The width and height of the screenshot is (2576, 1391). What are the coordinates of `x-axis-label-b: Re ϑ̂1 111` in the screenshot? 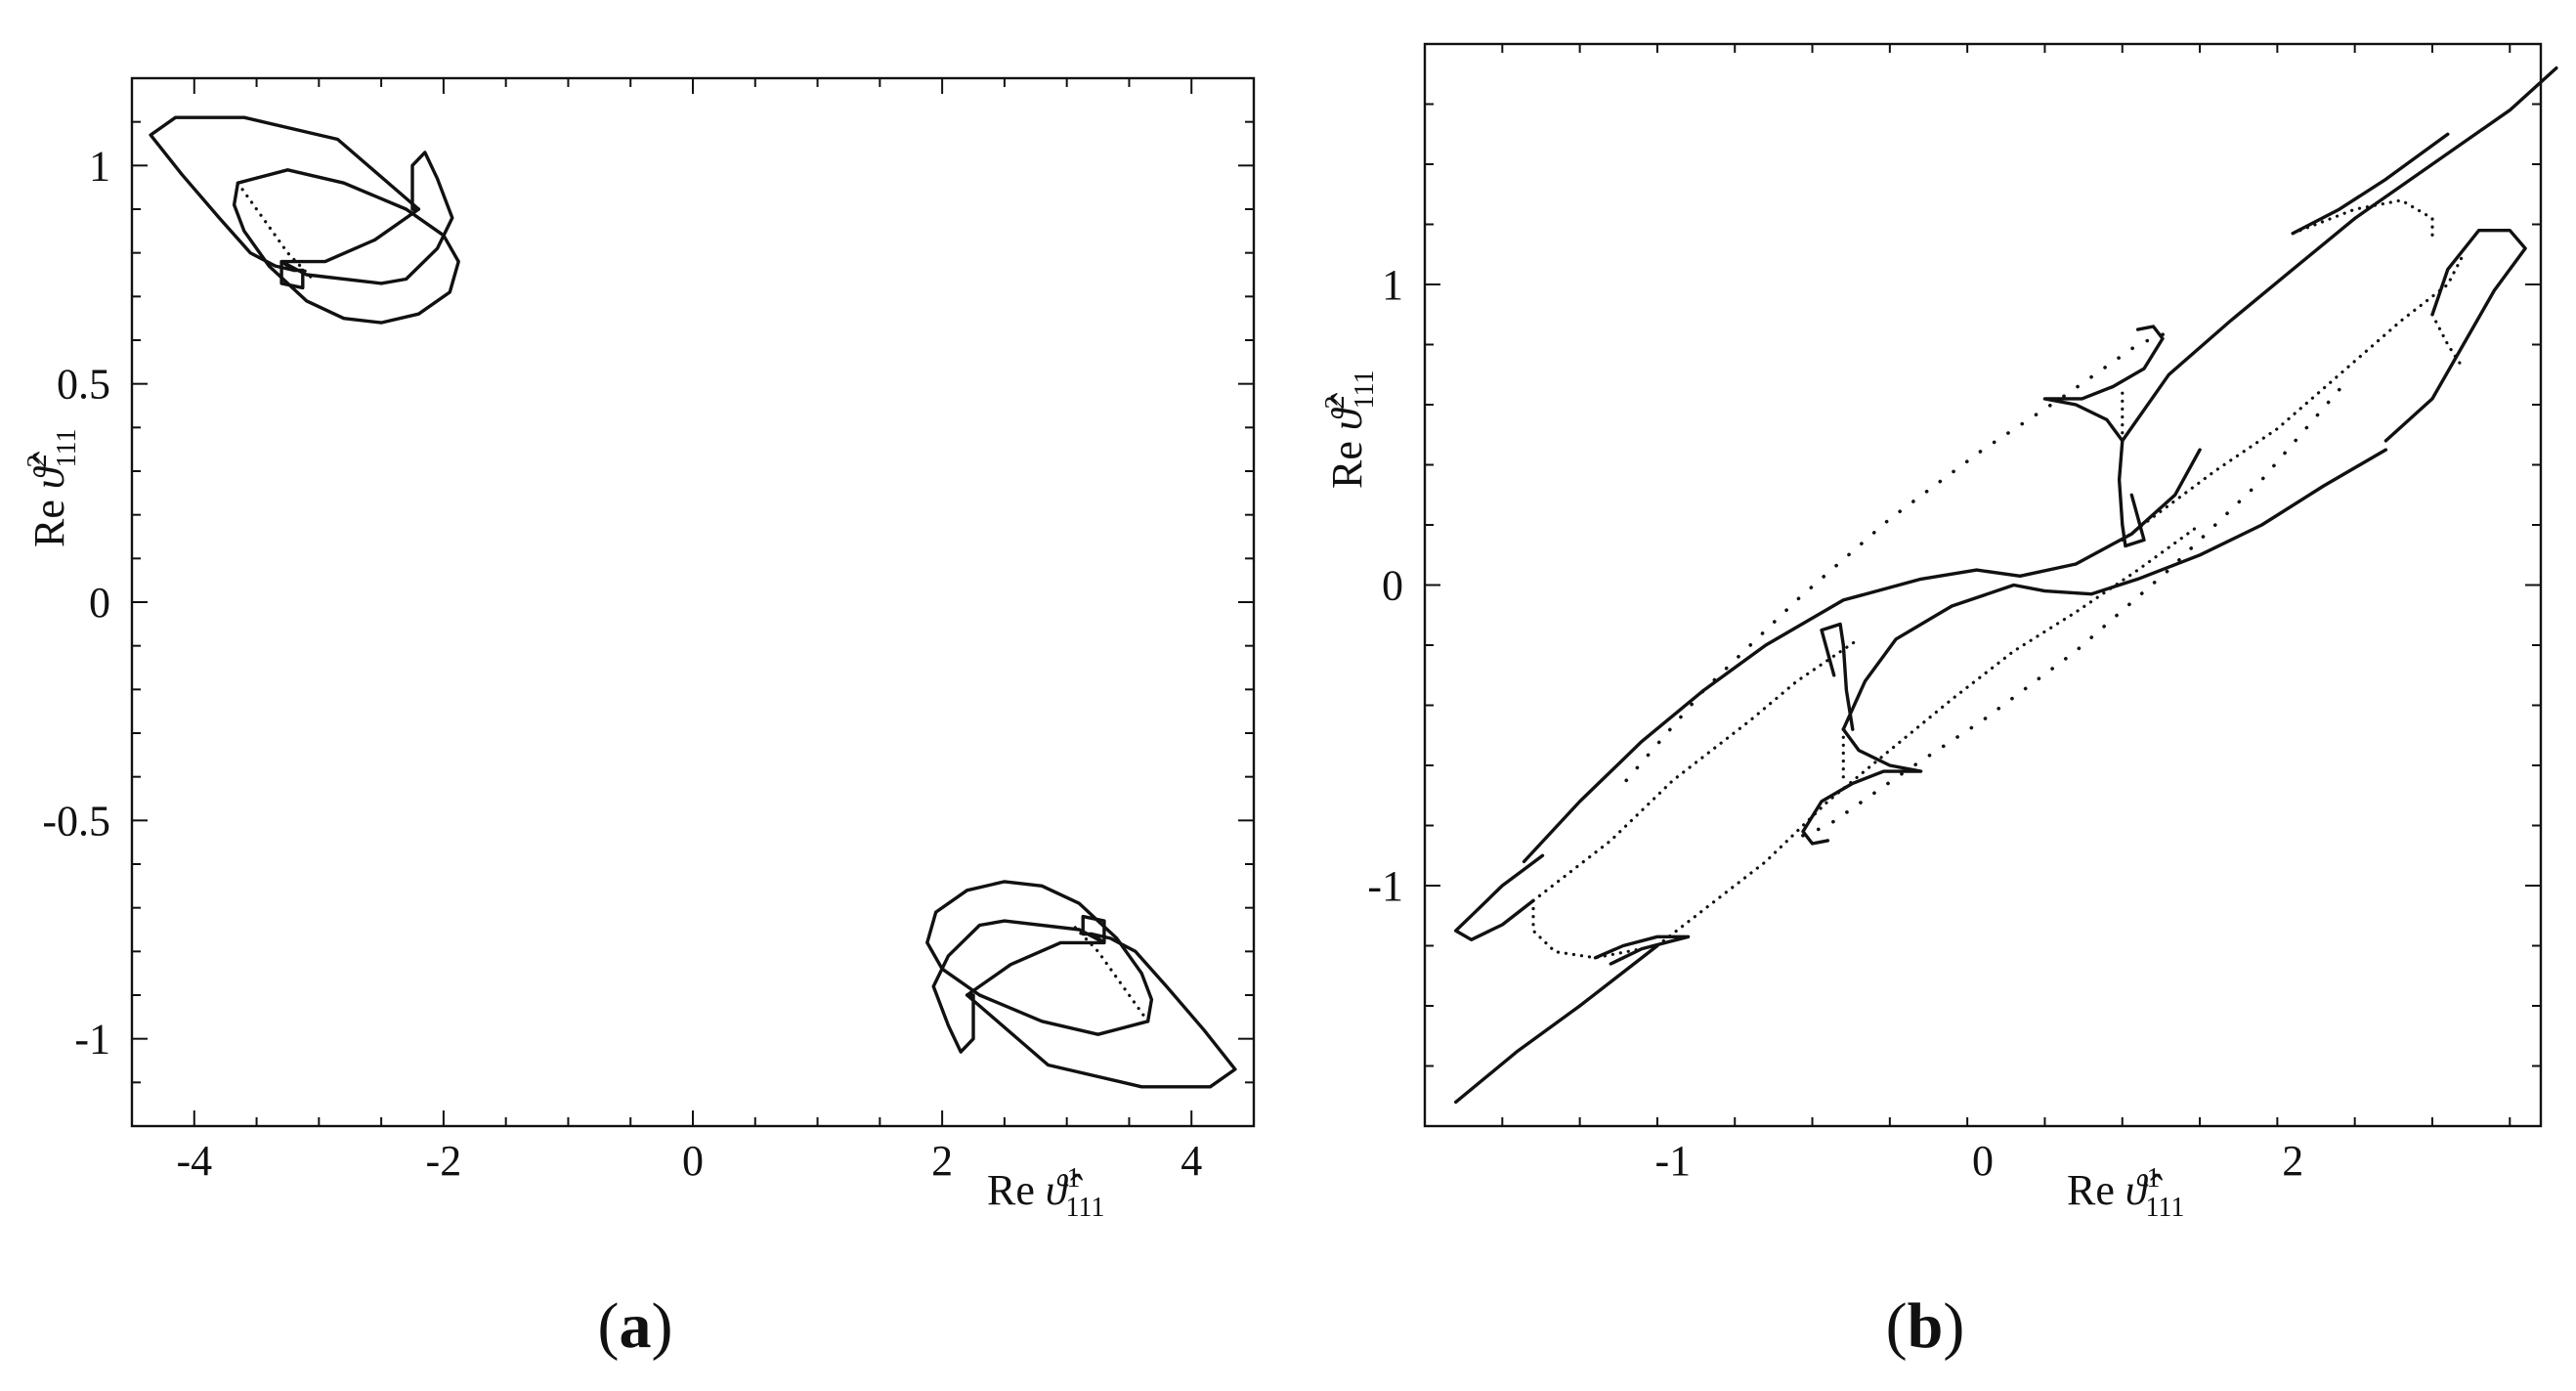 It's located at (2125, 1193).